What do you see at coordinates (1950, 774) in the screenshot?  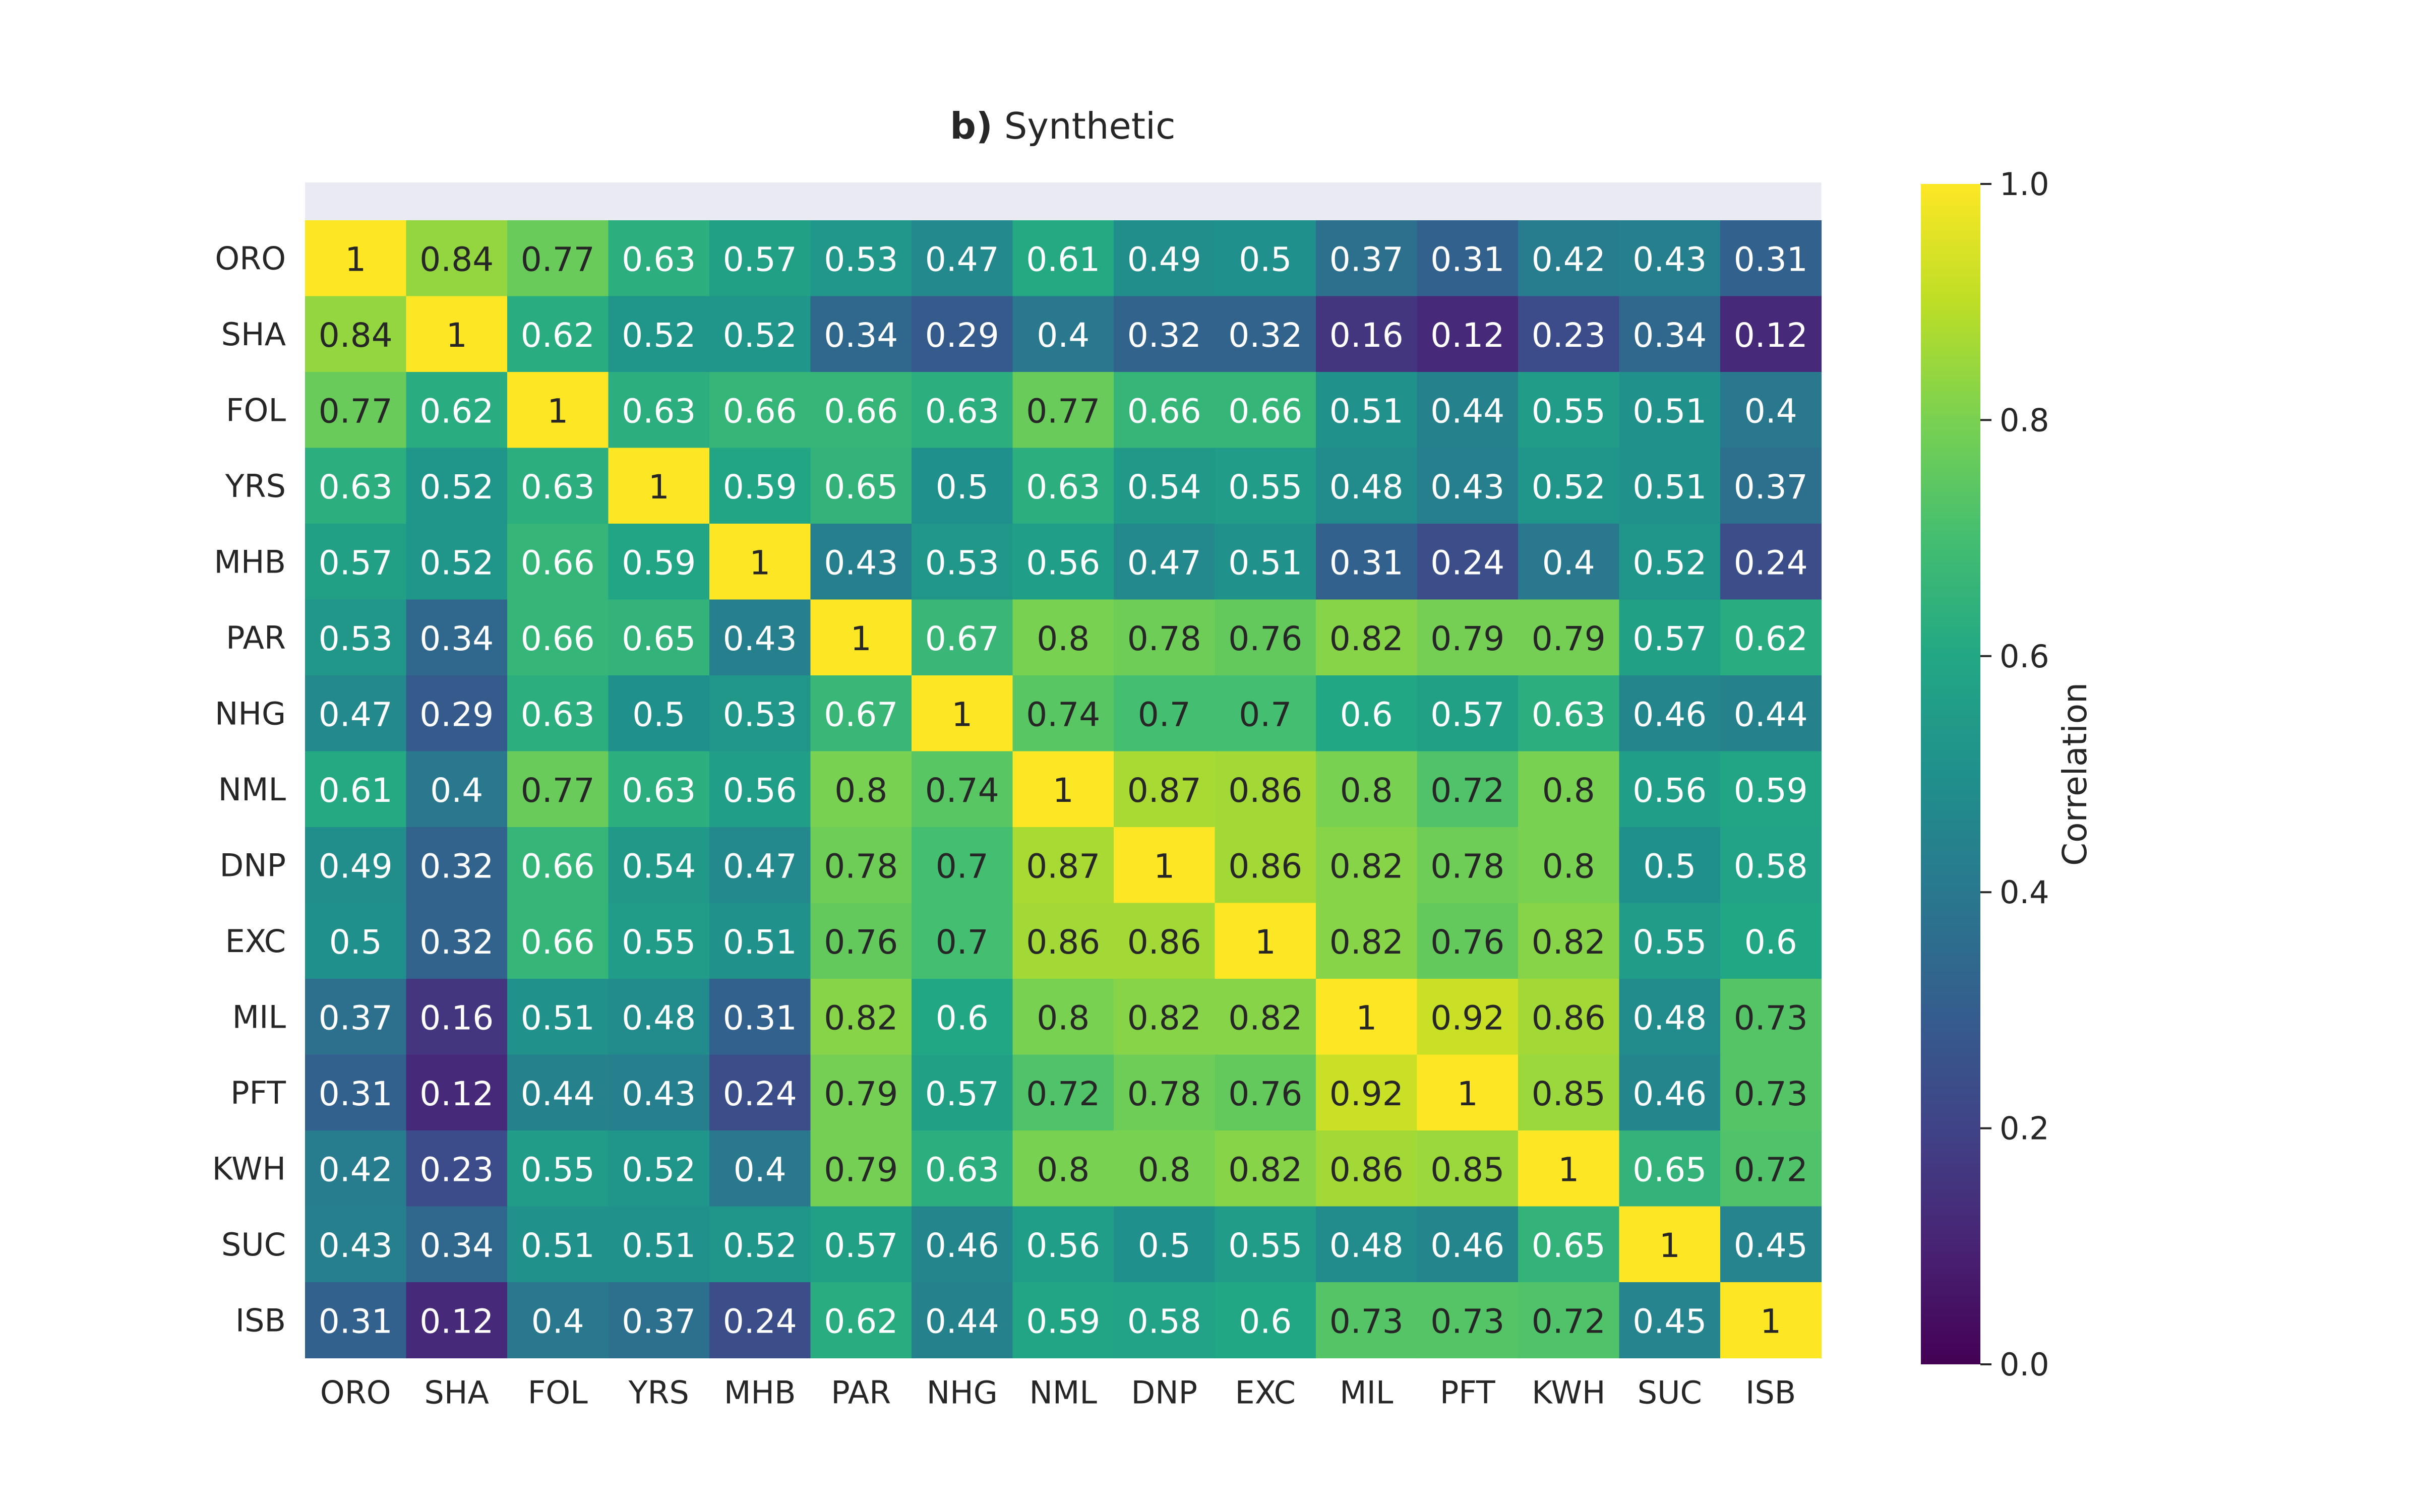 I see `colorbar` at bounding box center [1950, 774].